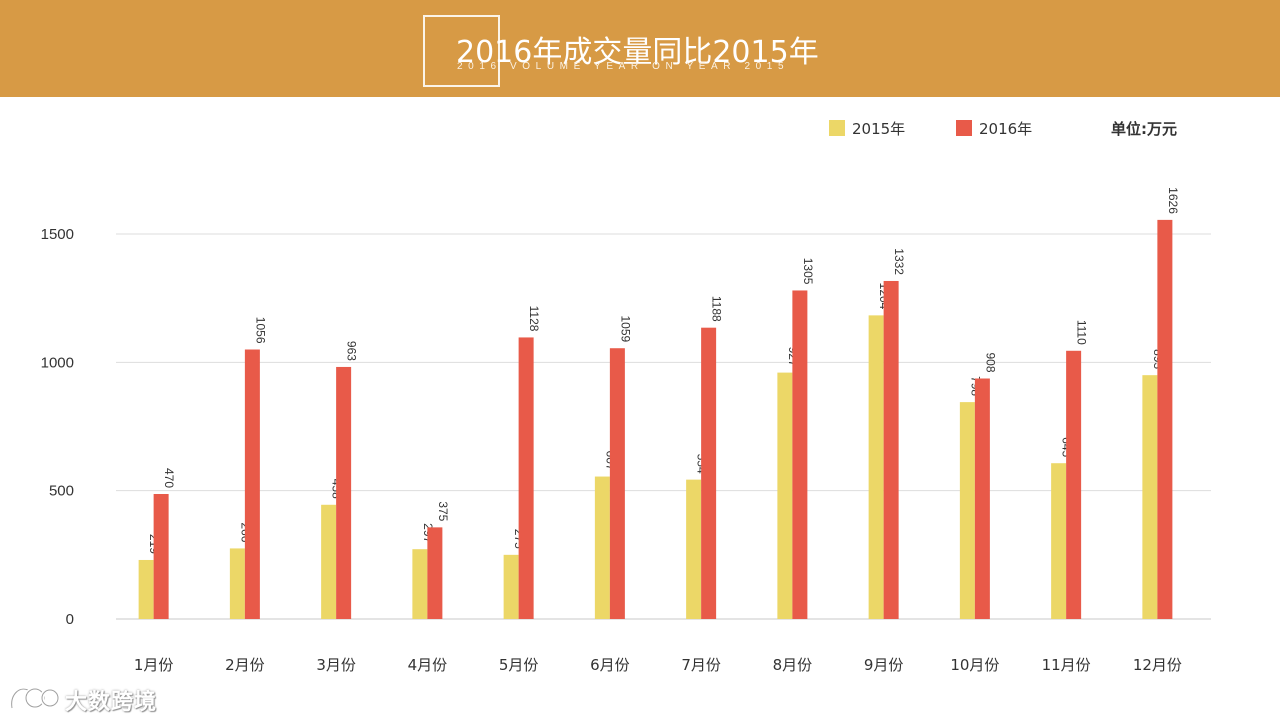 Image resolution: width=1280 pixels, height=720 pixels. What do you see at coordinates (899, 261) in the screenshot?
I see `data-label: 1332` at bounding box center [899, 261].